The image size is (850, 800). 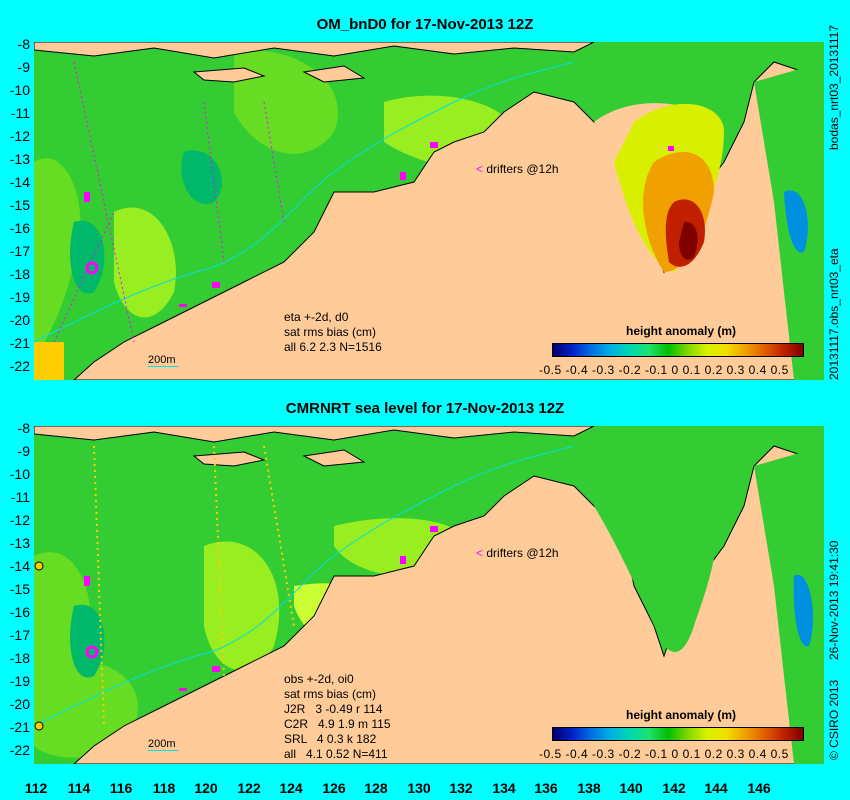 I want to click on x-tick-label: 134, so click(x=504, y=788).